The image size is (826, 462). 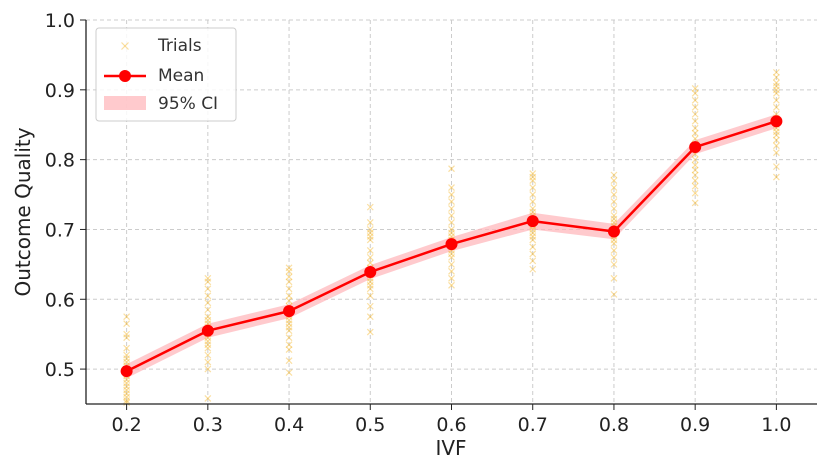 What do you see at coordinates (60, 91) in the screenshot?
I see `y-tick-label: 0.9` at bounding box center [60, 91].